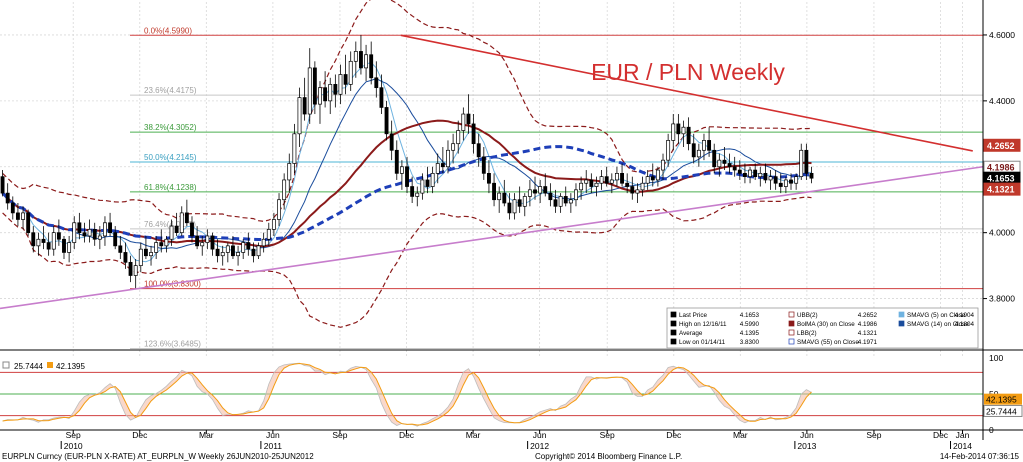  Describe the element at coordinates (172, 343) in the screenshot. I see `fib-level-label: 123.6%(3.6485)` at that location.